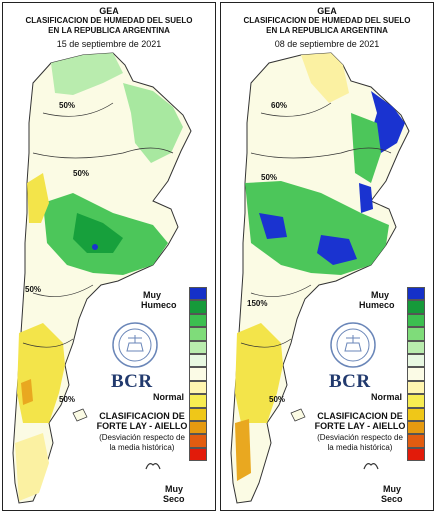  I want to click on panel-date: 08 de septiembre de 2021, so click(327, 44).